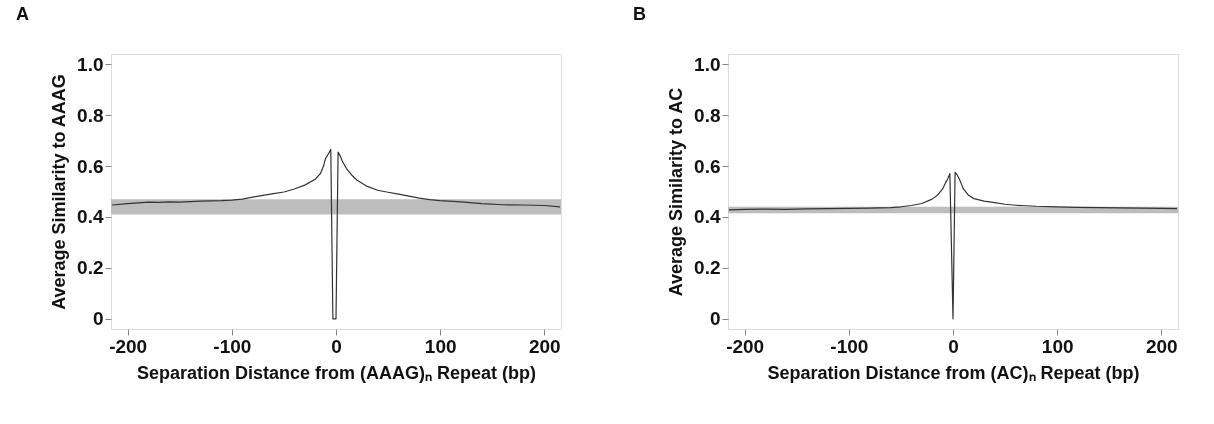 The image size is (1214, 424). I want to click on x-axis-title: Separation Distance from (AAAG)ₙ Repeat (bp), so click(336, 372).